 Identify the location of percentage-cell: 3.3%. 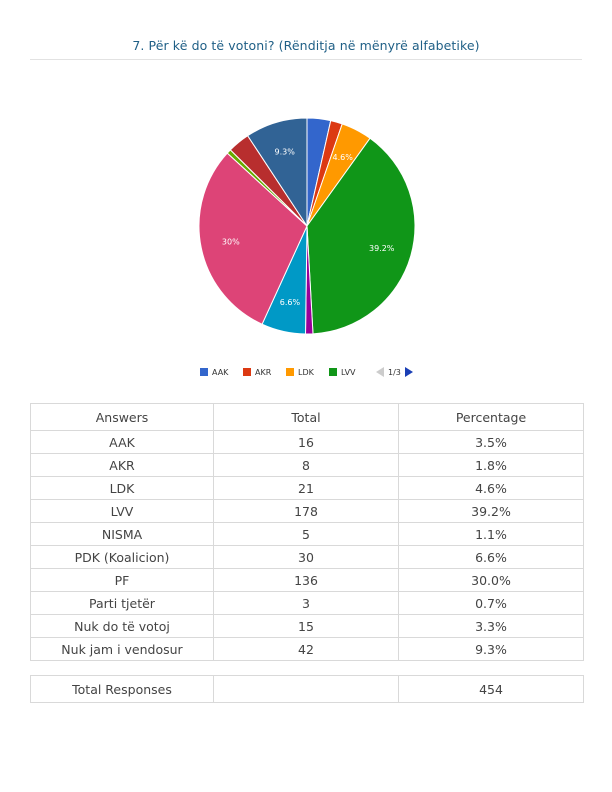
(491, 626).